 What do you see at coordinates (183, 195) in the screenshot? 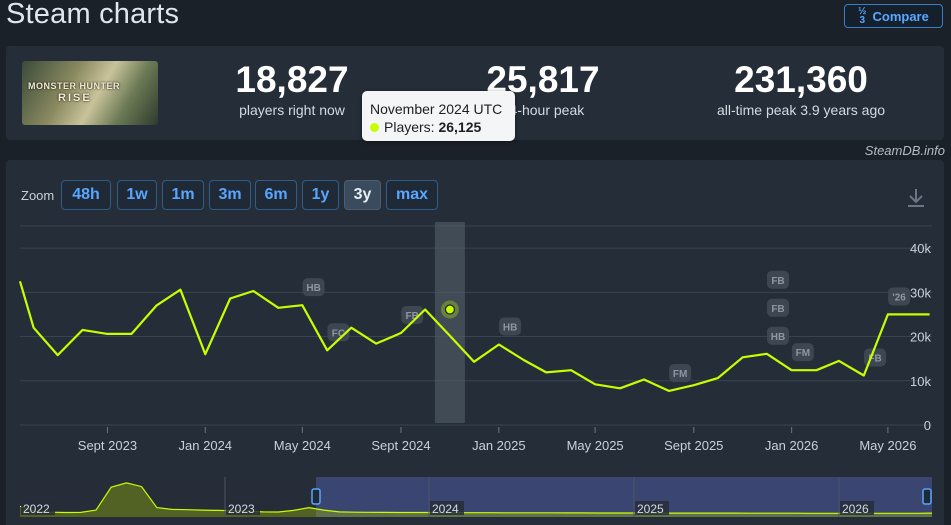
I see `zoom-1m-button: 1m` at bounding box center [183, 195].